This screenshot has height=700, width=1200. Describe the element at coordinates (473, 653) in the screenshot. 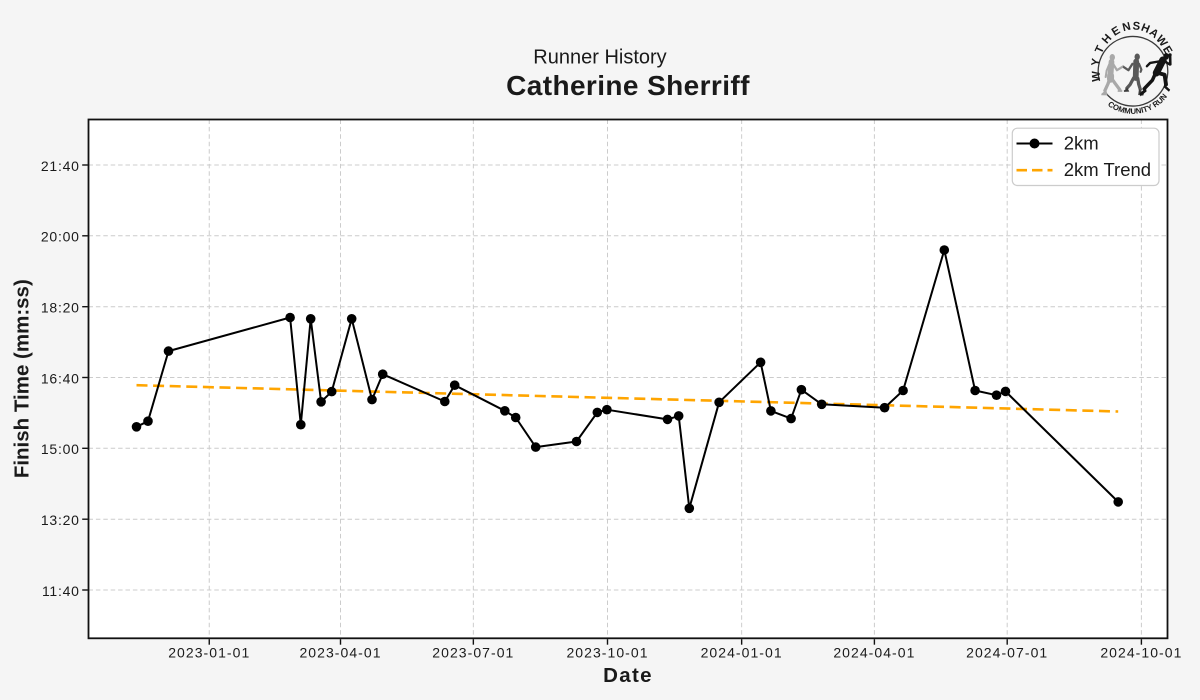

I see `svg-text: 2023-07-01` at that location.